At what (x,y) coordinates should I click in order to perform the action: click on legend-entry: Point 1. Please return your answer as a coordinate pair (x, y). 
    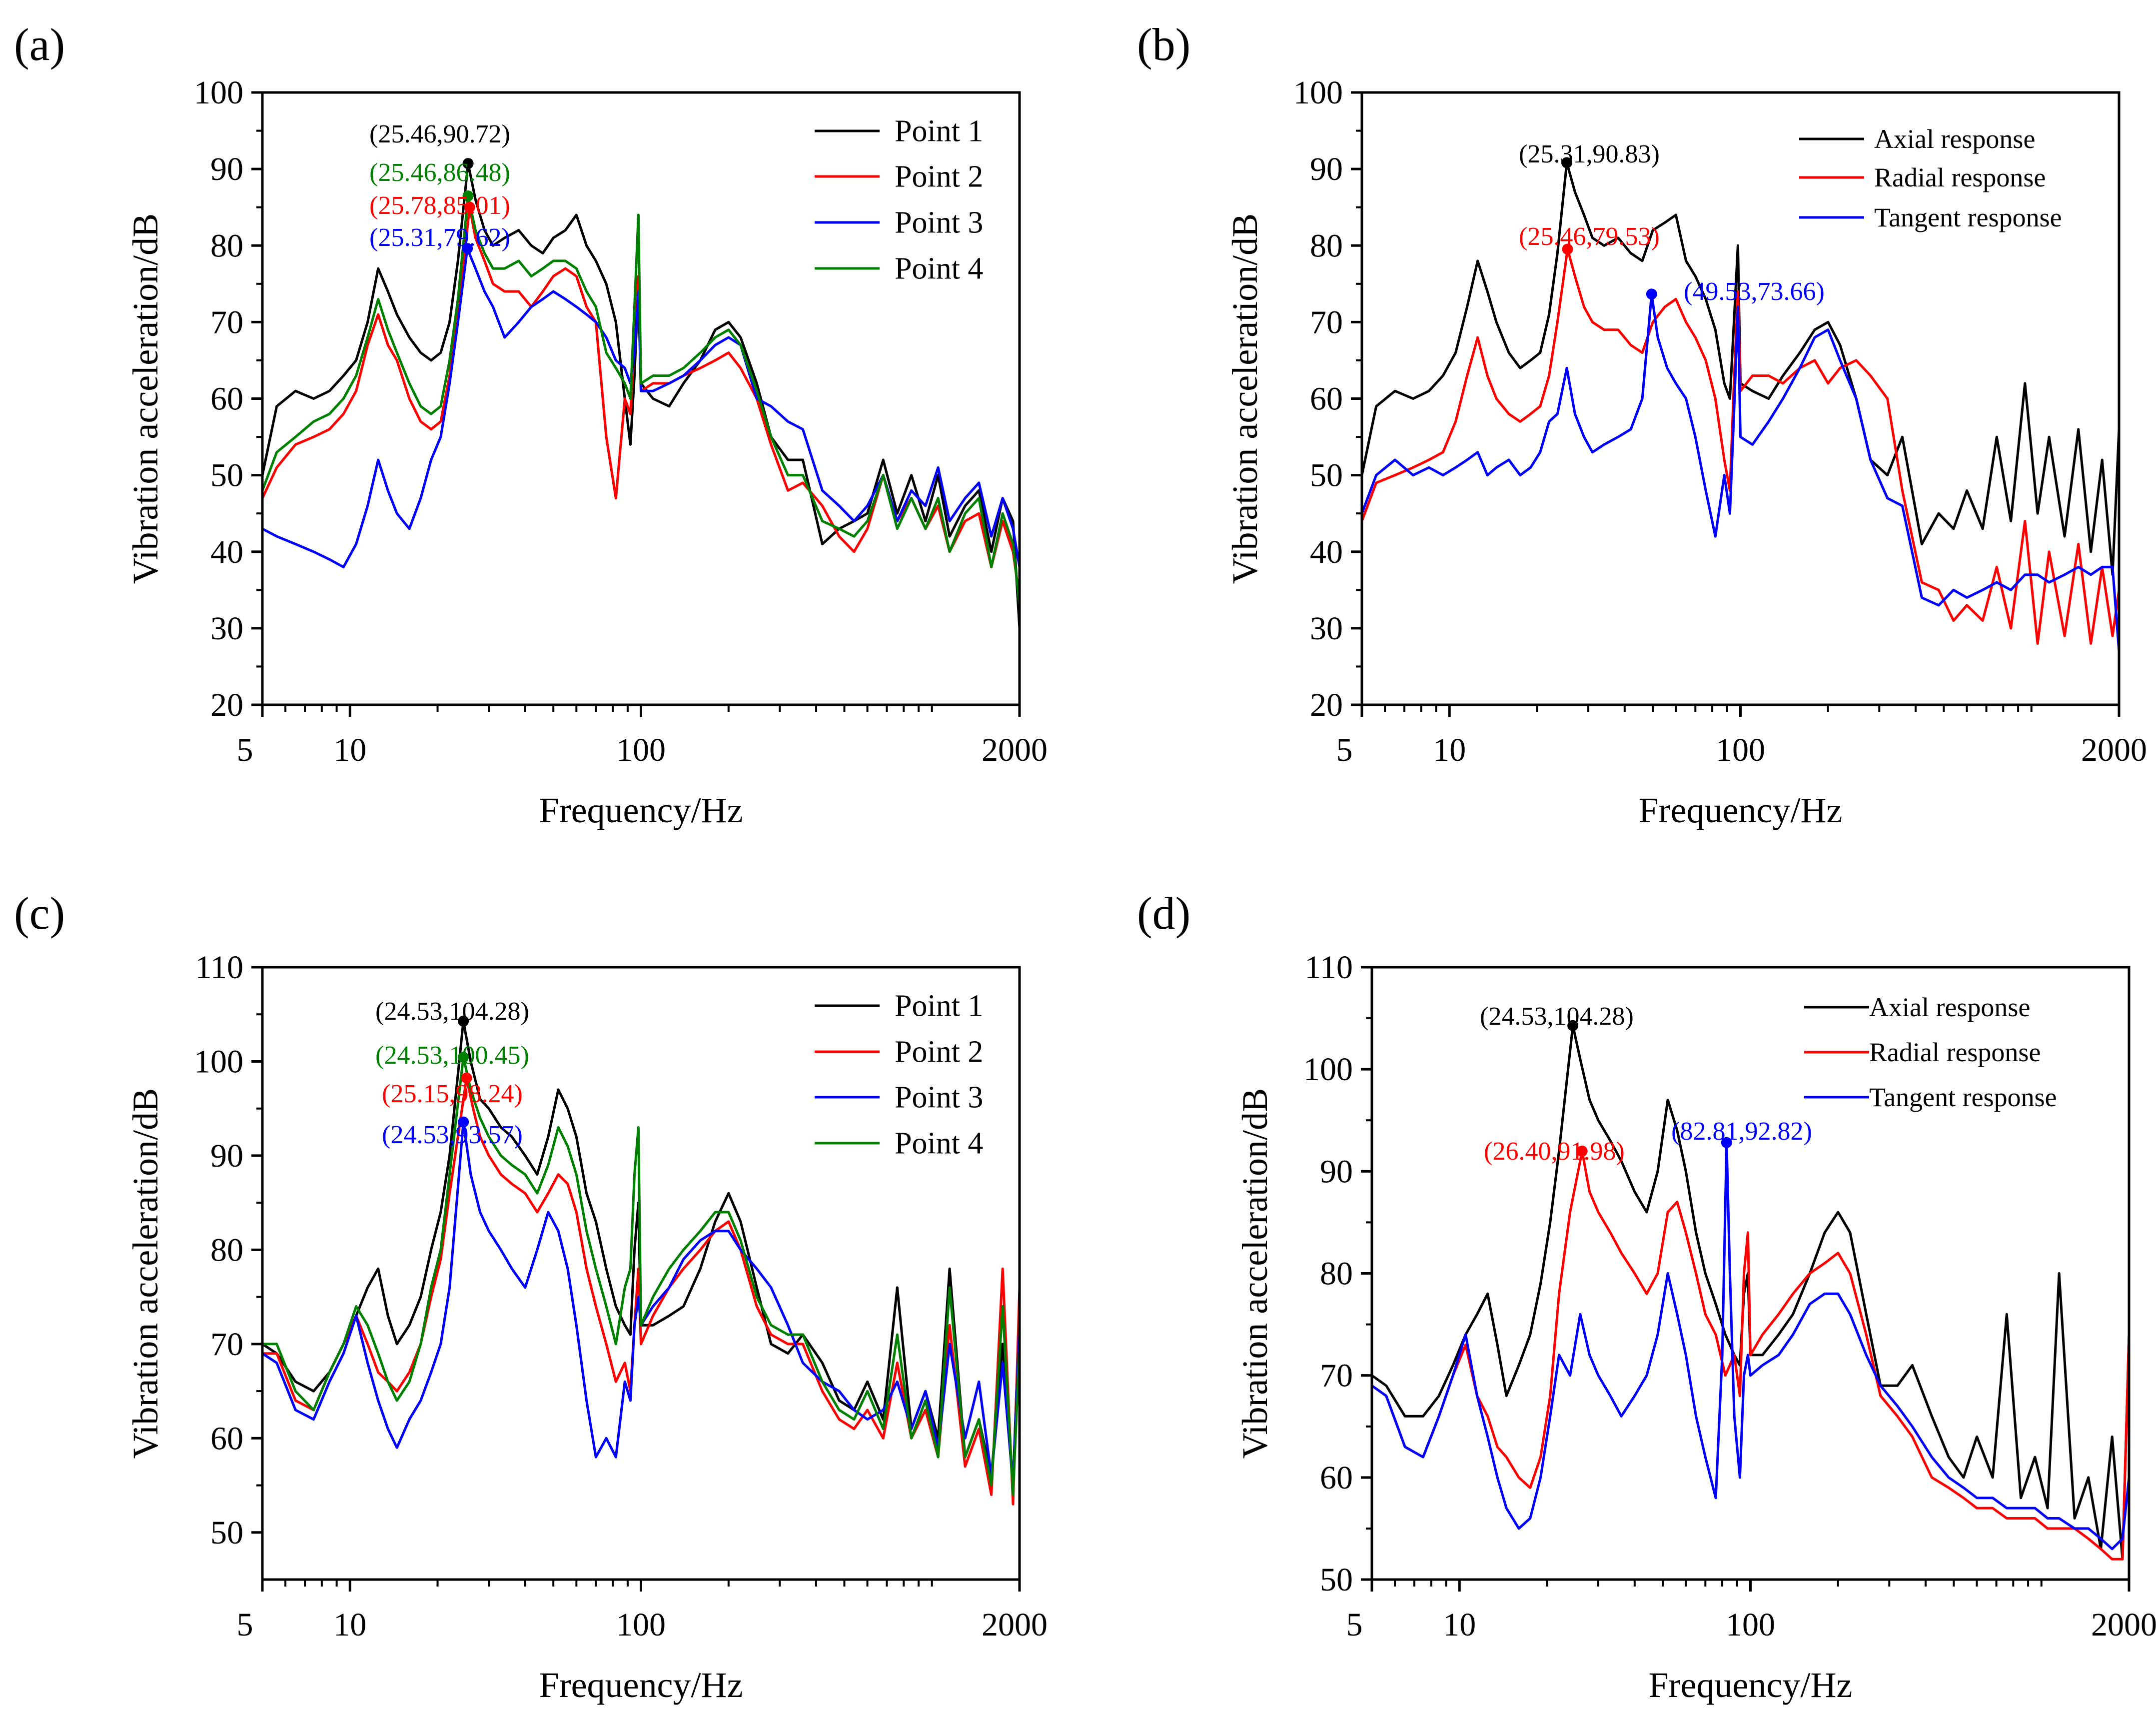
    Looking at the image, I should click on (939, 1006).